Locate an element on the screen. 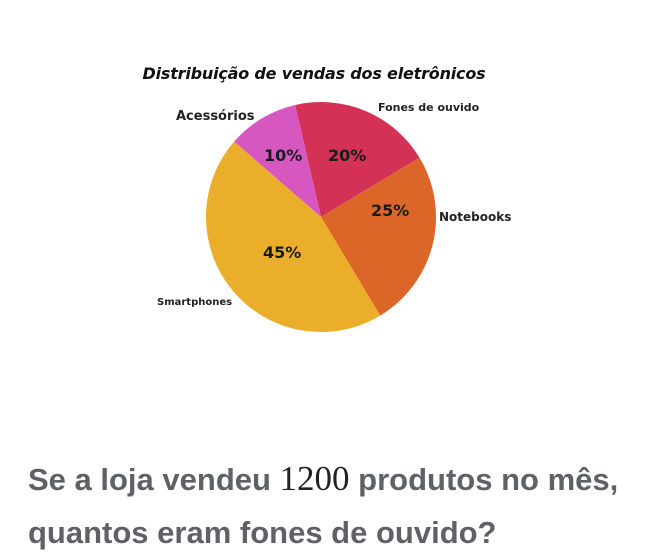 The height and width of the screenshot is (559, 666). slice-smartphones is located at coordinates (293, 236).